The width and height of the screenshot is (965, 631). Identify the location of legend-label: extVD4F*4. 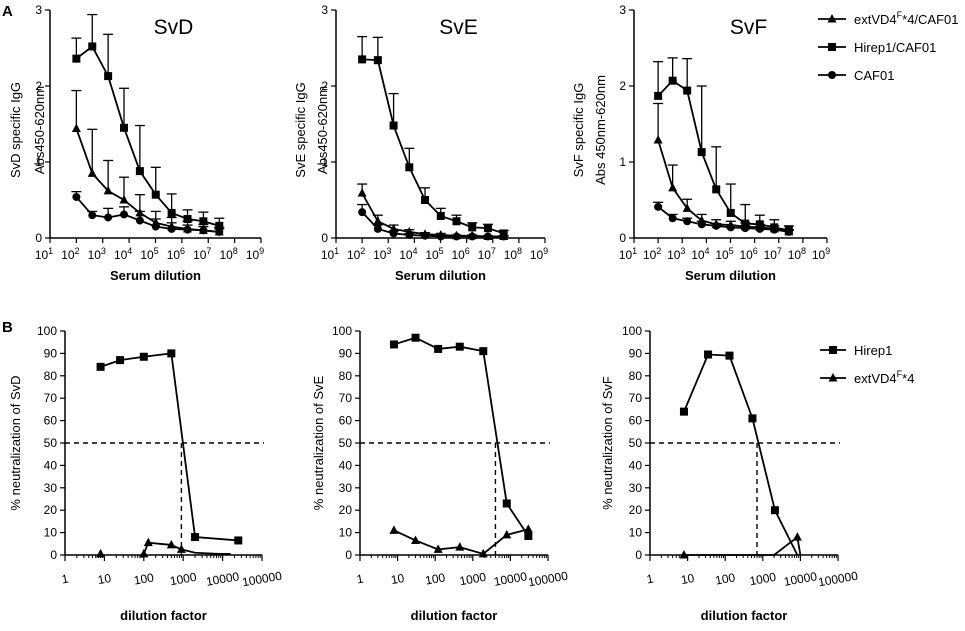
(884, 377).